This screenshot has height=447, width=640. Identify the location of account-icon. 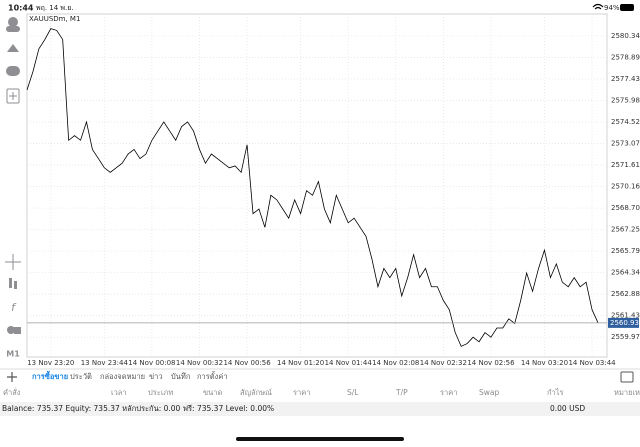
(13, 22).